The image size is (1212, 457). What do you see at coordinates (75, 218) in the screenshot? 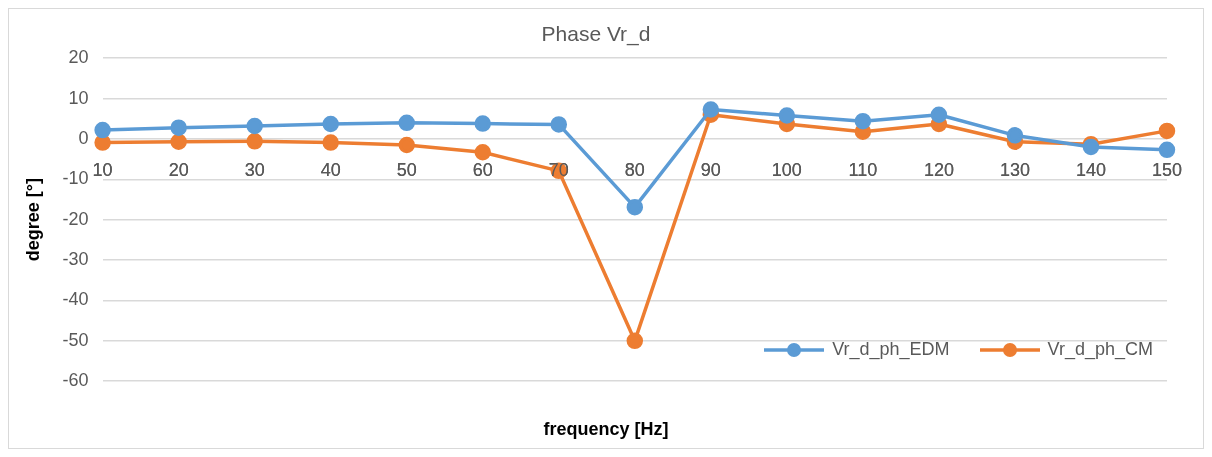
I see `y-tick-label: -20` at bounding box center [75, 218].